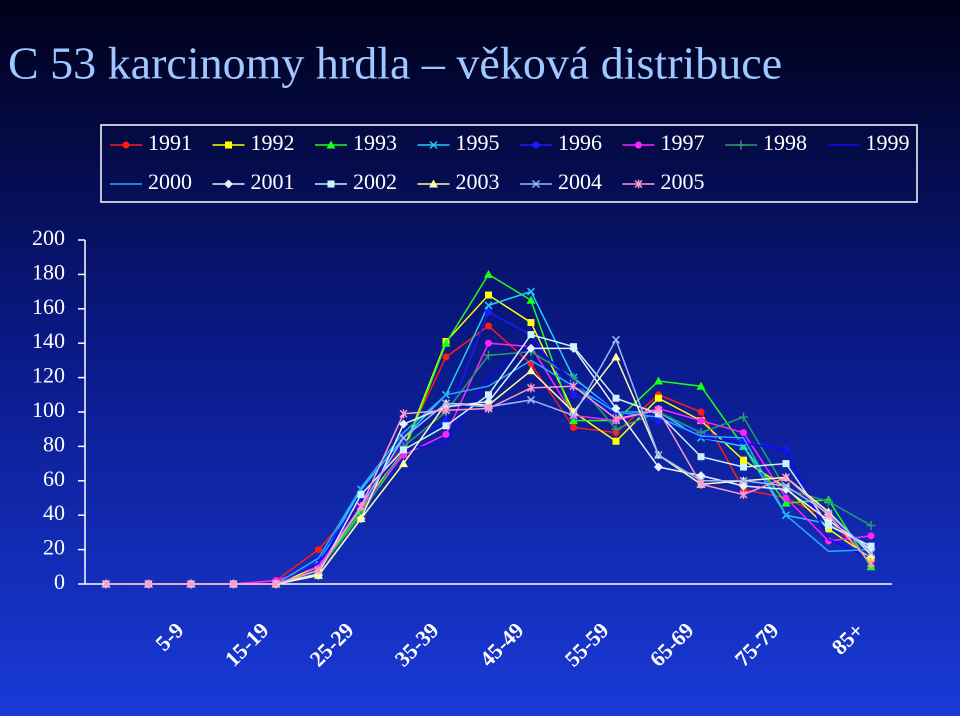 This screenshot has height=716, width=960. I want to click on legend-label: 1992, so click(273, 142).